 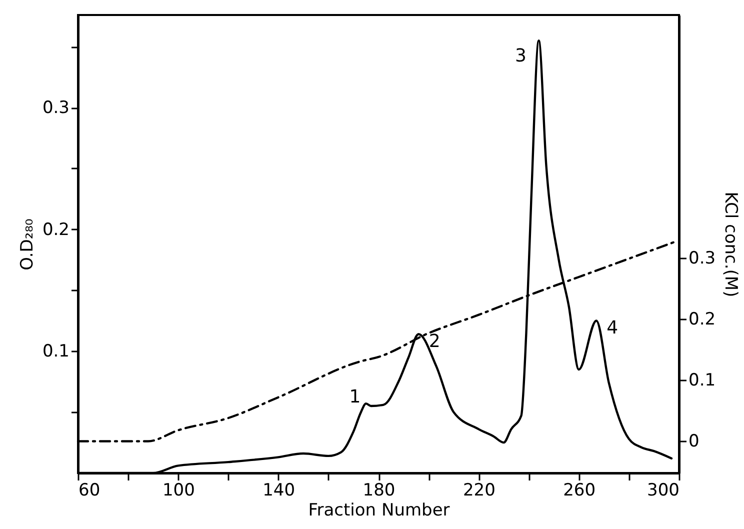 I want to click on annotation: 2, so click(x=434, y=341).